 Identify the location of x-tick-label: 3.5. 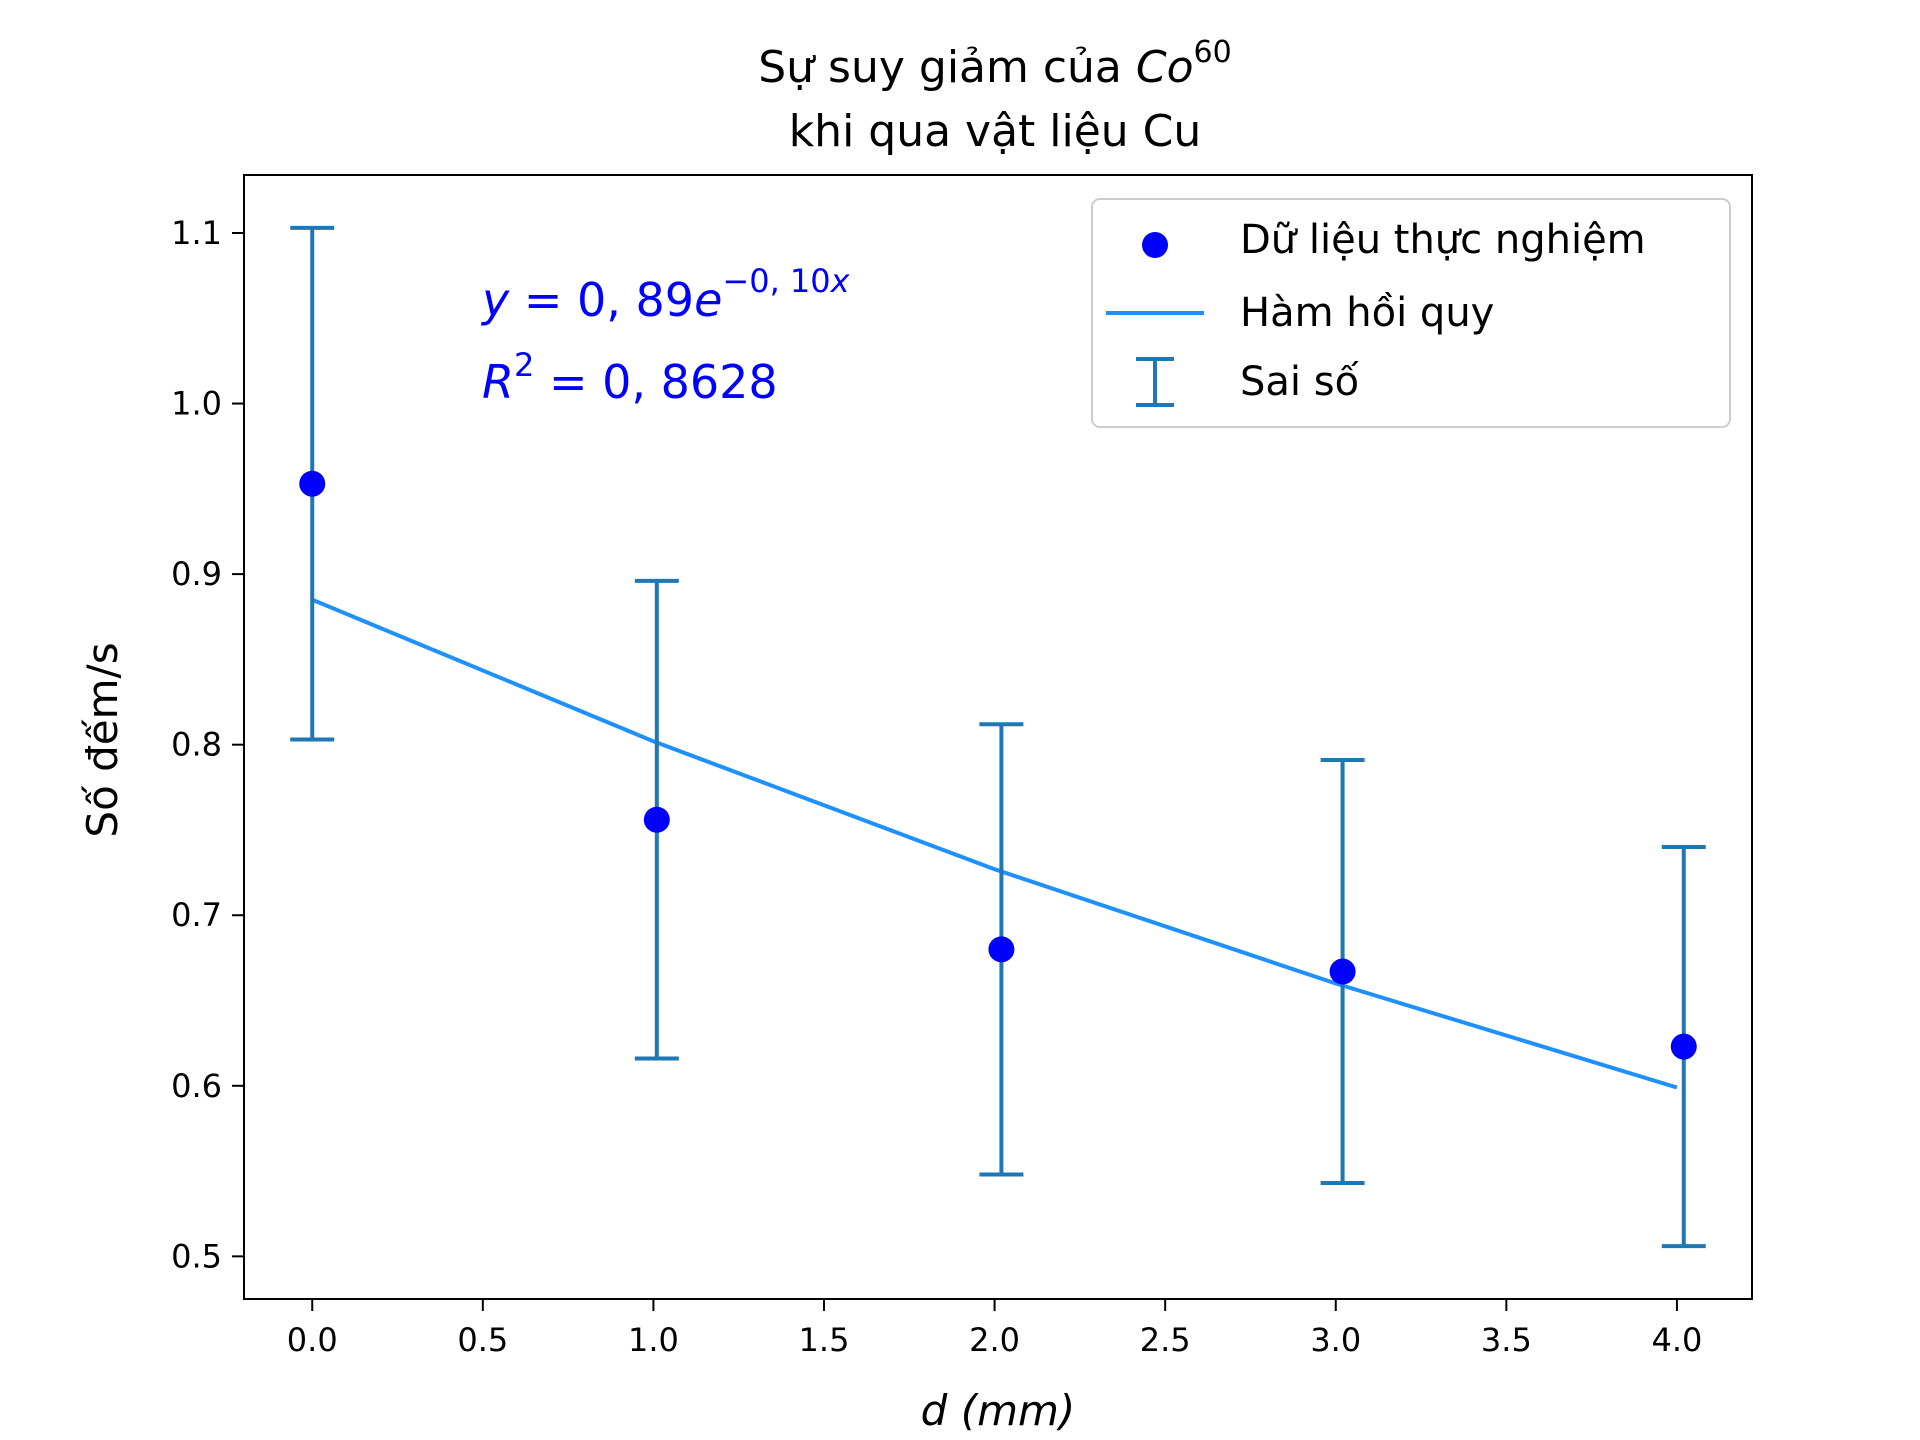
(1506, 1340).